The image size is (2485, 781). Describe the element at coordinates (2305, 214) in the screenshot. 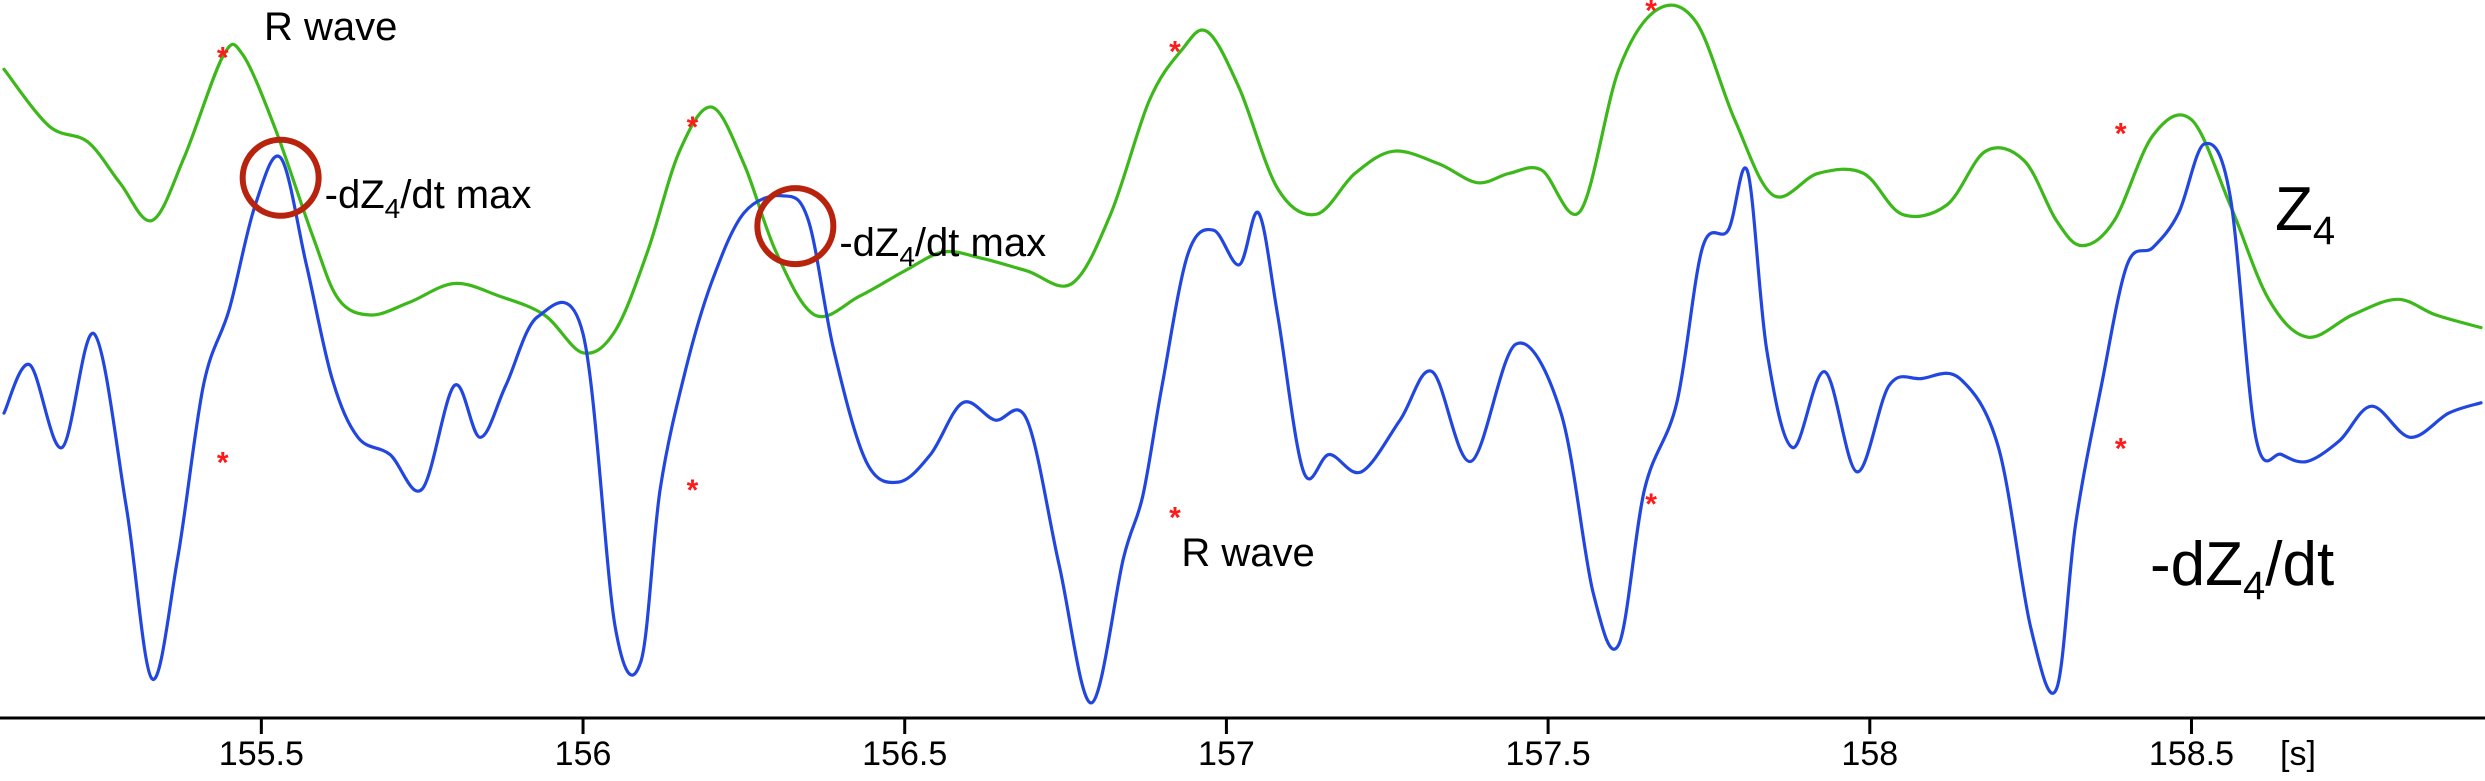

I see `series-label-z4: Z4` at that location.